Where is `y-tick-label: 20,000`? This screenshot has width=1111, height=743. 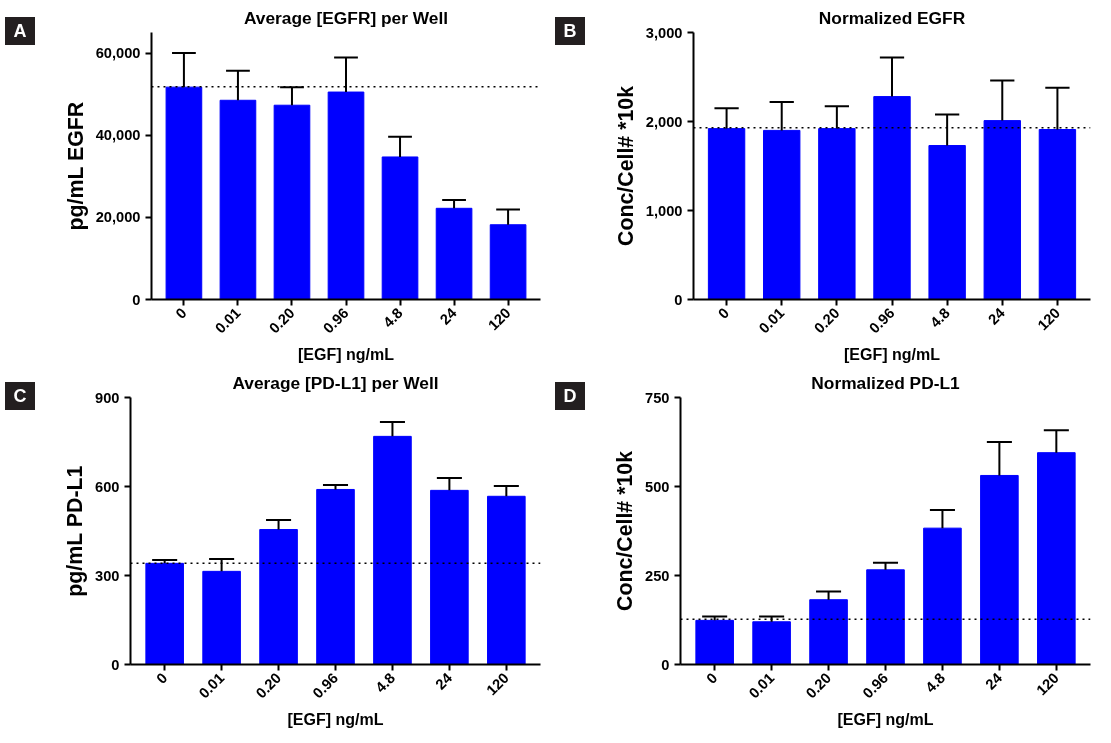
y-tick-label: 20,000 is located at coordinates (118, 217).